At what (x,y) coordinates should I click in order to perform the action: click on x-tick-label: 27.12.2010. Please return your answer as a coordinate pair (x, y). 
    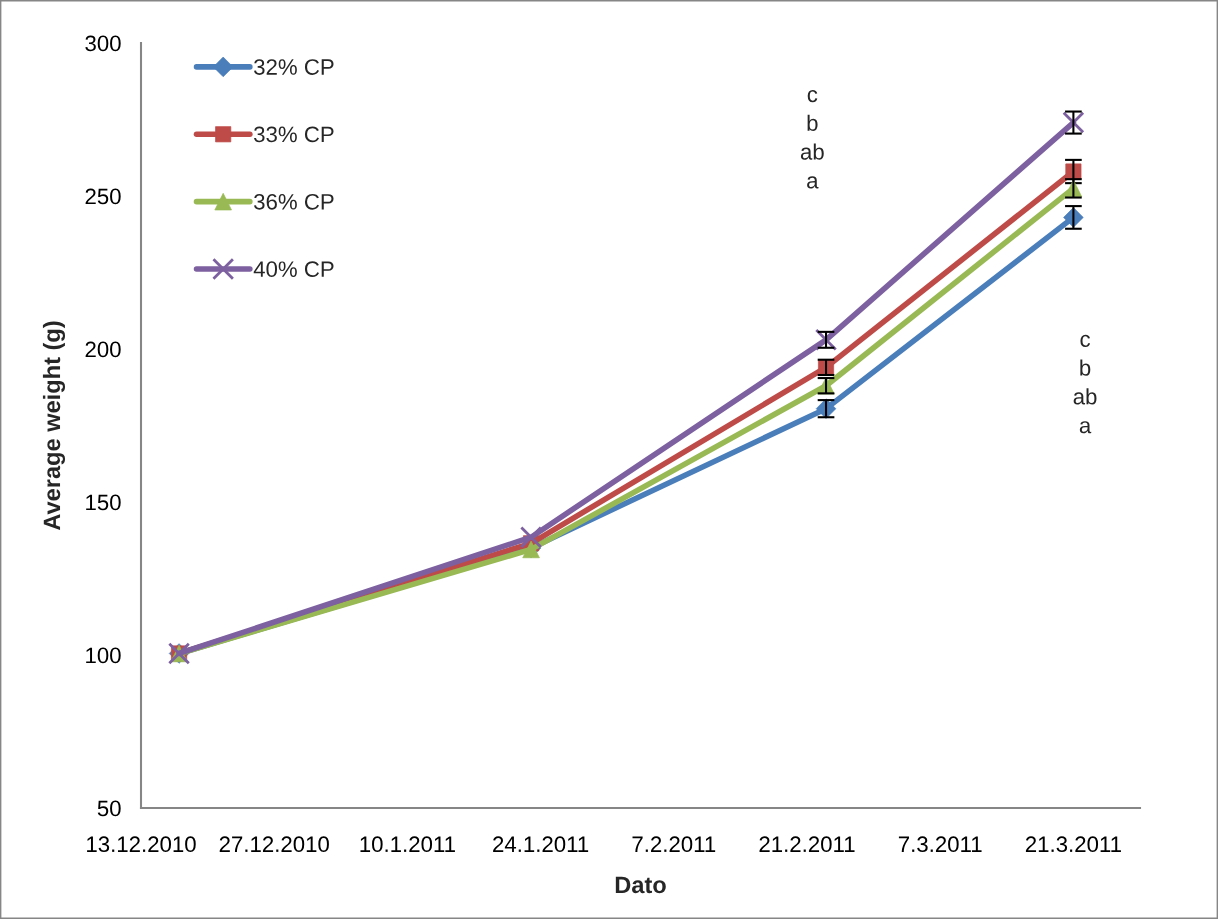
    Looking at the image, I should click on (274, 844).